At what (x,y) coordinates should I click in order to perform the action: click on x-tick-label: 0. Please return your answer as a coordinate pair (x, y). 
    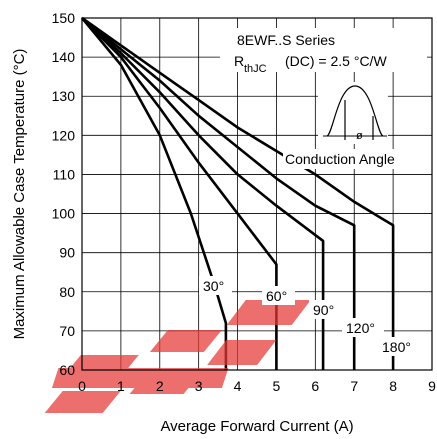
    Looking at the image, I should click on (82, 386).